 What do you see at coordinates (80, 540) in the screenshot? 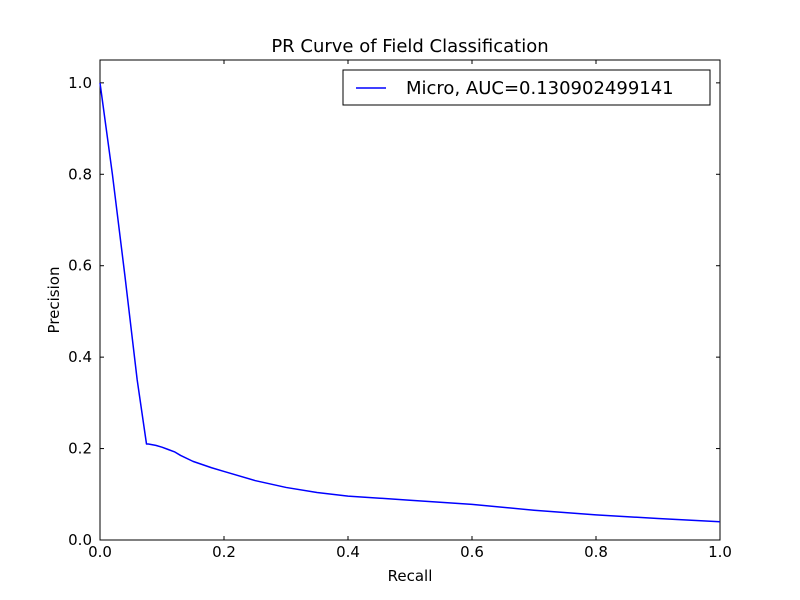
I see `y-tick-label: 0.0` at bounding box center [80, 540].